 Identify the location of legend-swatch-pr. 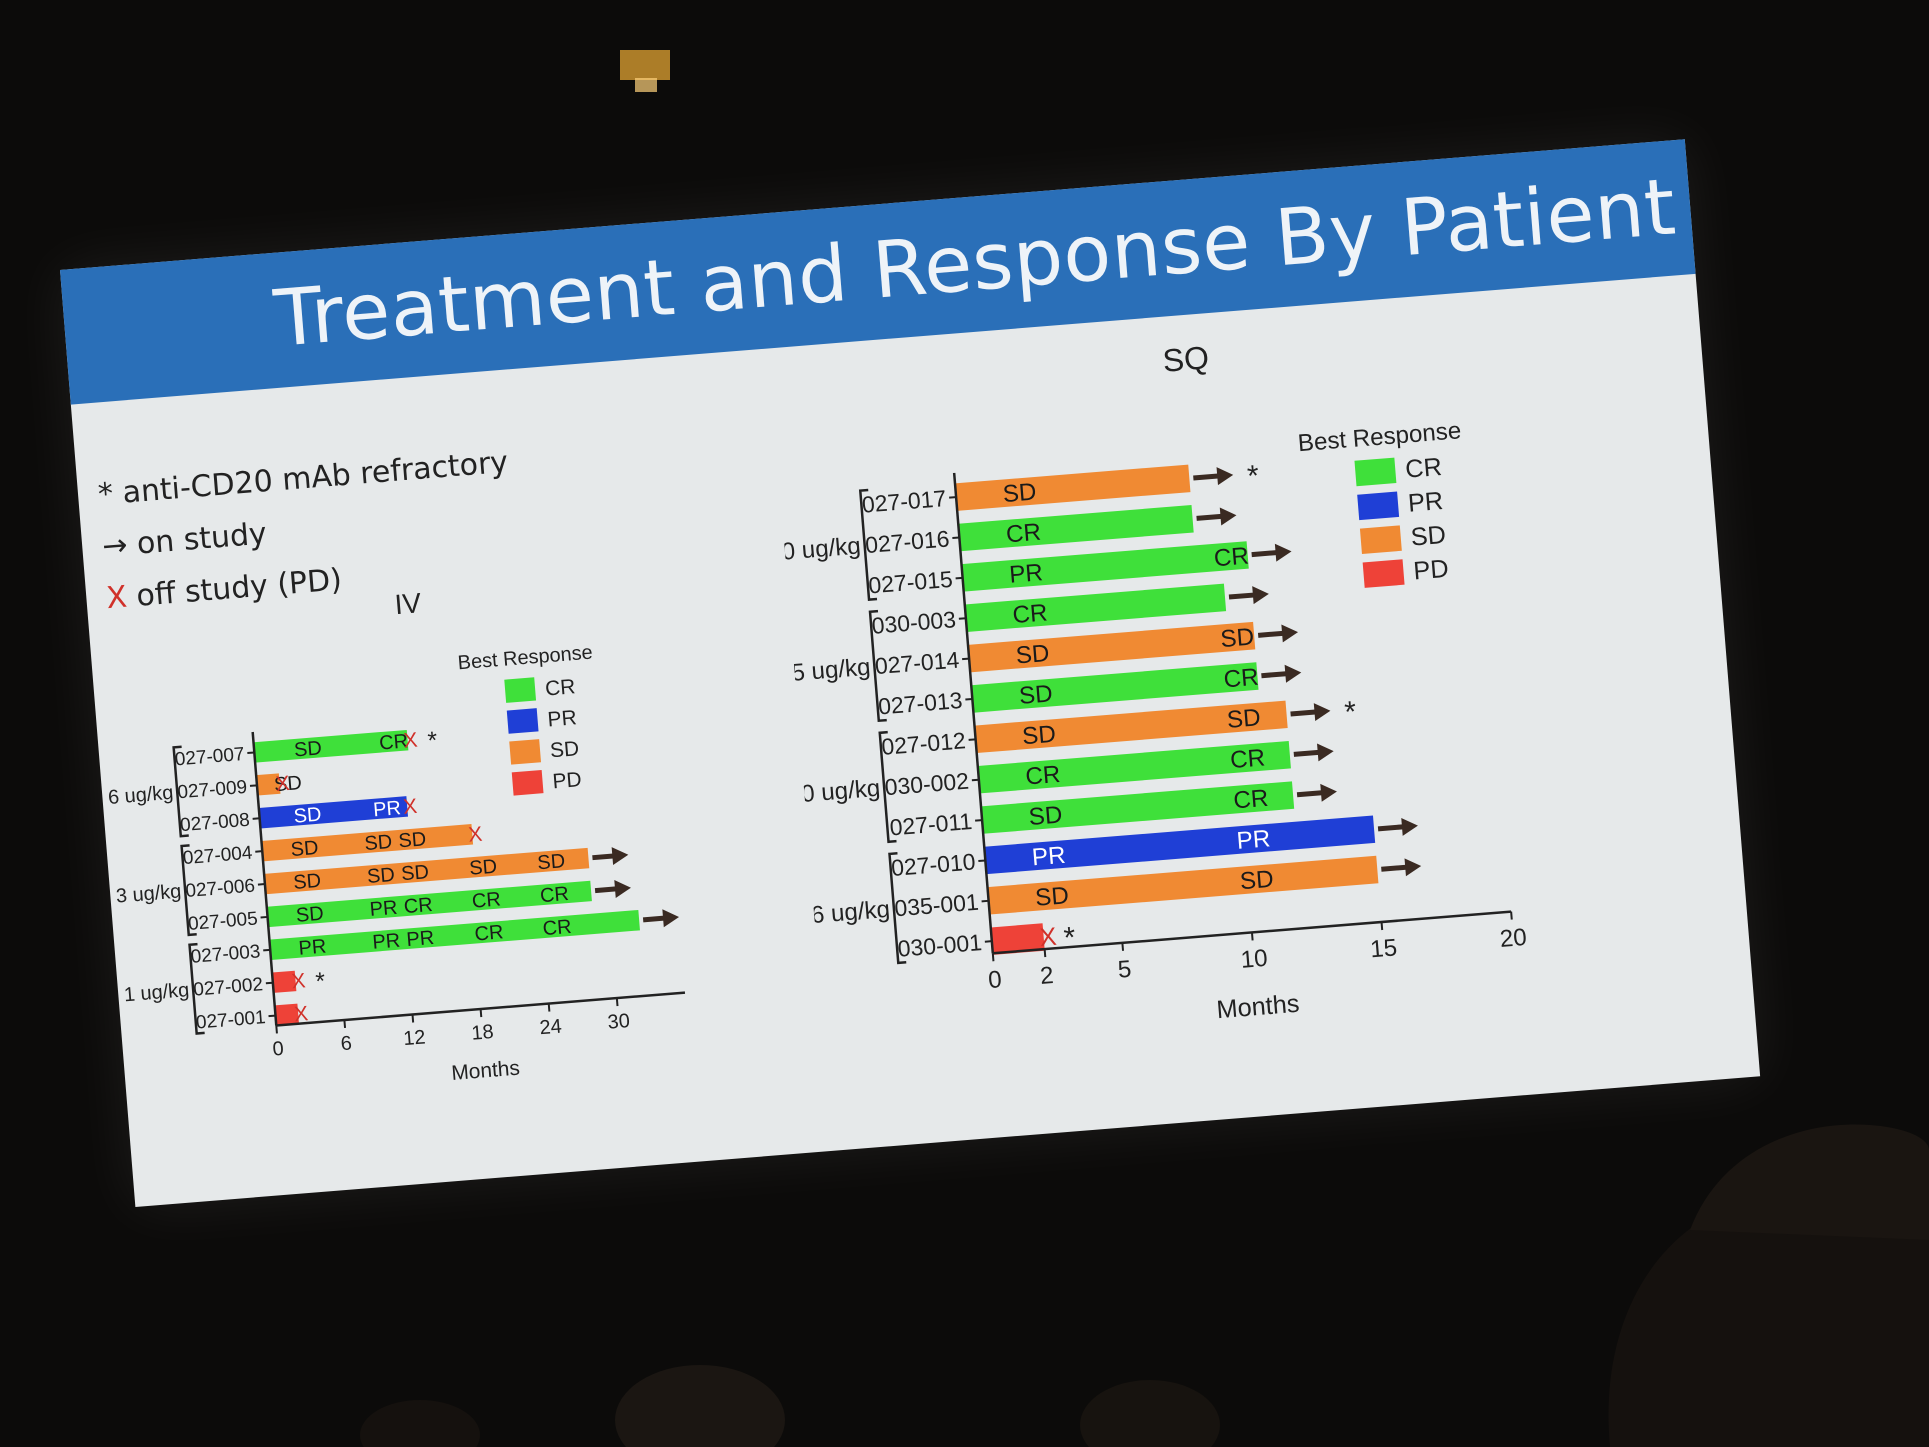
(1378, 506).